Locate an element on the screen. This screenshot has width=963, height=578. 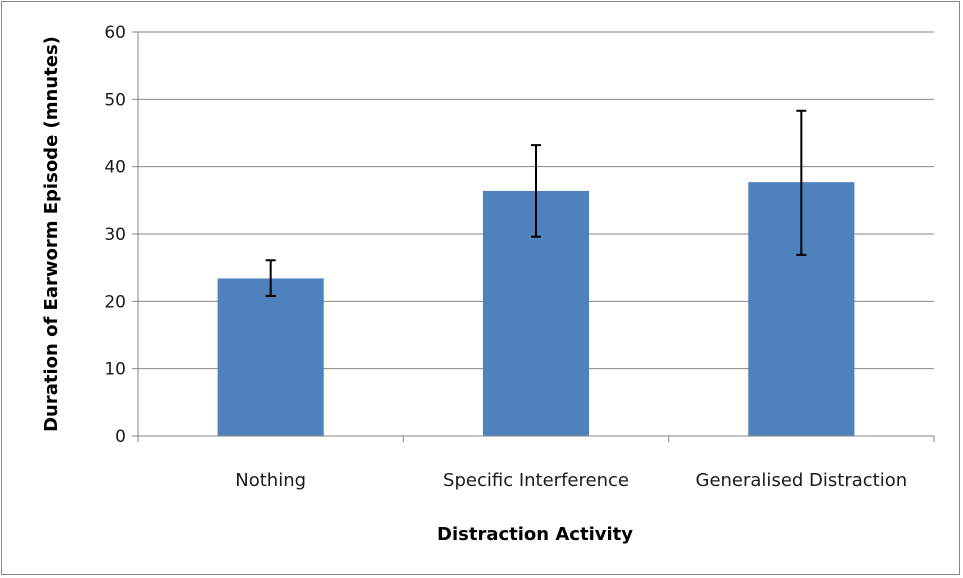
x-category-label: Nothing is located at coordinates (270, 480).